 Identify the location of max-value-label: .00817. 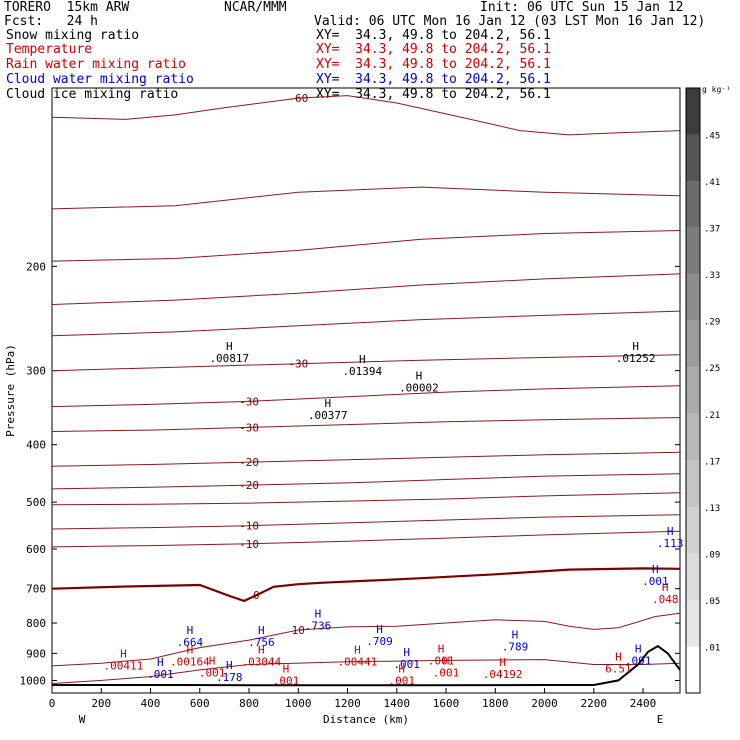
(229, 358).